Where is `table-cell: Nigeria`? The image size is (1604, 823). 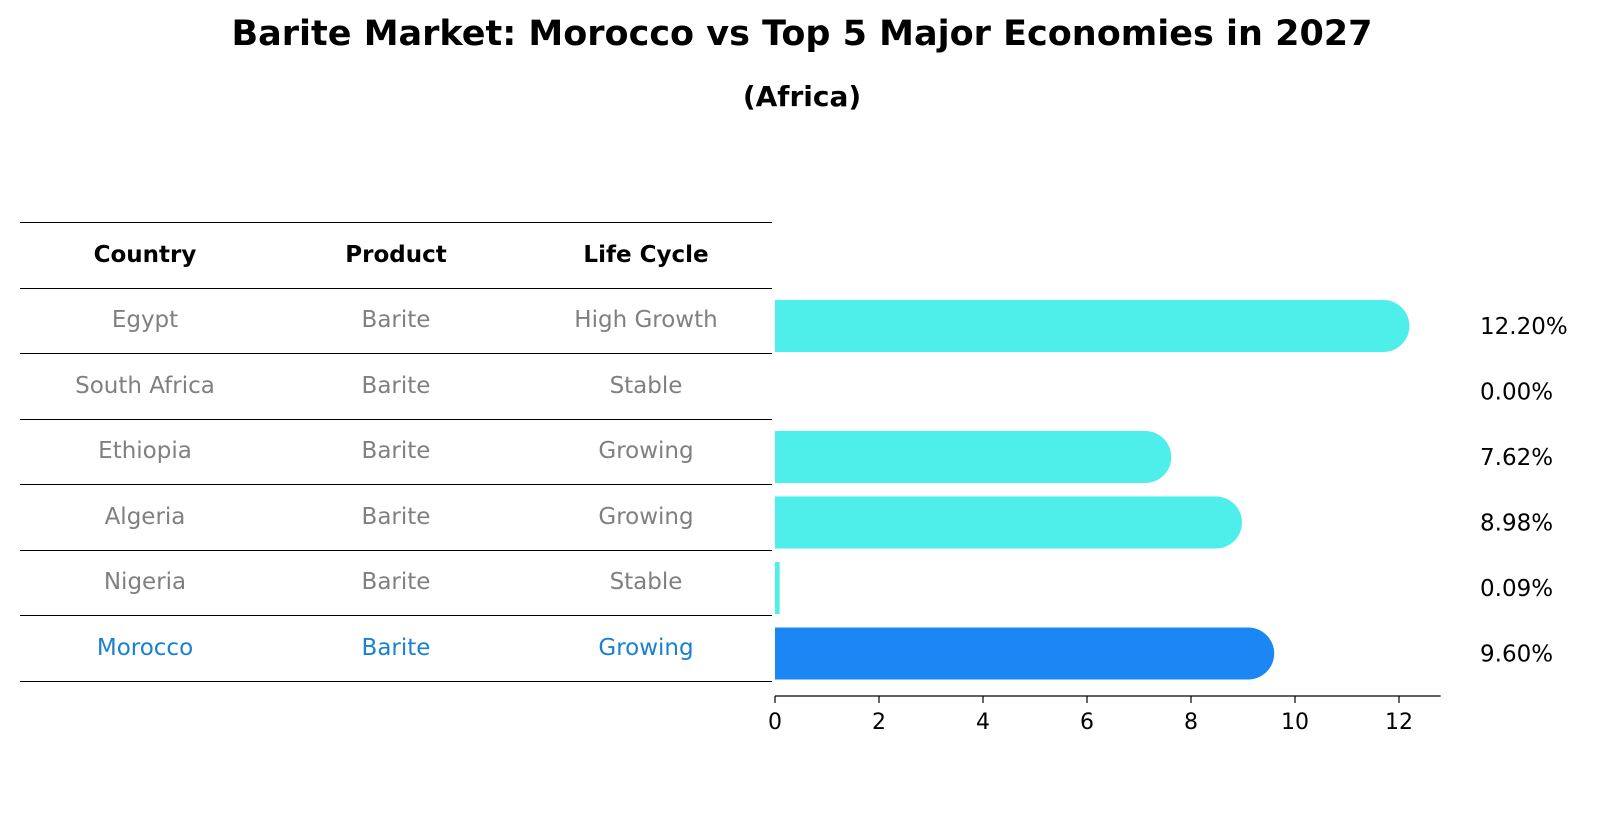 table-cell: Nigeria is located at coordinates (145, 582).